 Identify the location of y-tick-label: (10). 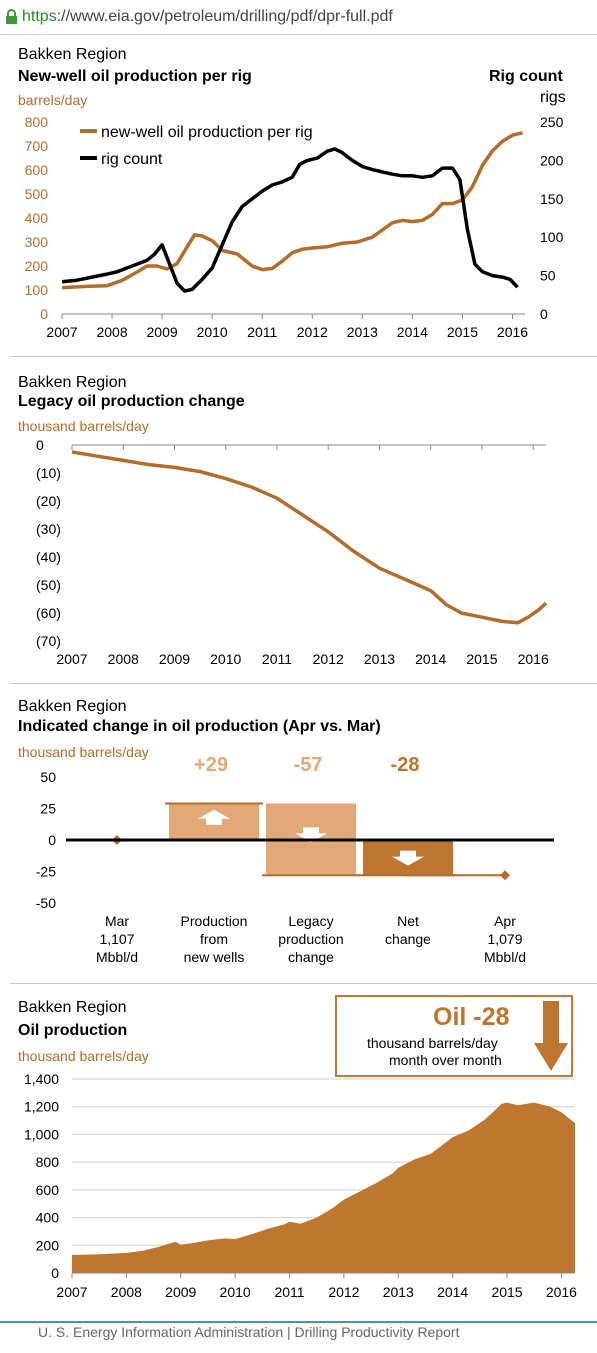
(48, 473).